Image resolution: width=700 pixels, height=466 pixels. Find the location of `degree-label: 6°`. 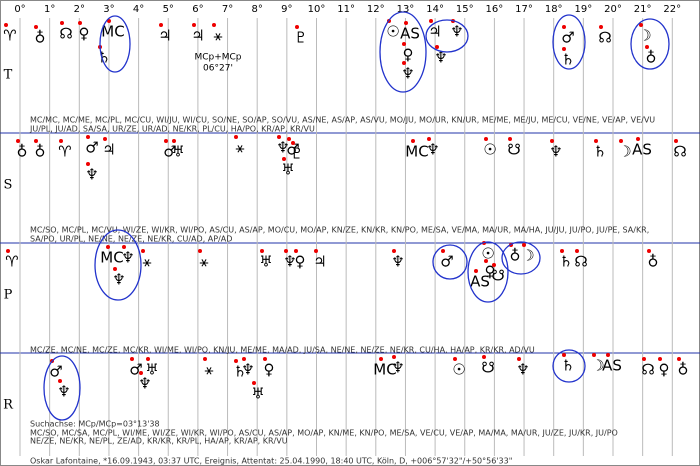

degree-label: 6° is located at coordinates (197, 9).